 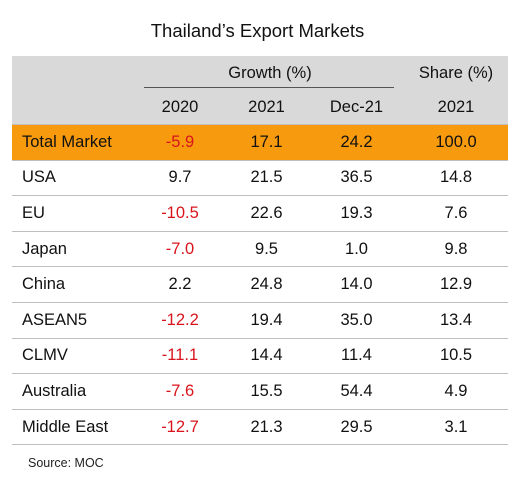 What do you see at coordinates (269, 87) in the screenshot?
I see `header-group-underline` at bounding box center [269, 87].